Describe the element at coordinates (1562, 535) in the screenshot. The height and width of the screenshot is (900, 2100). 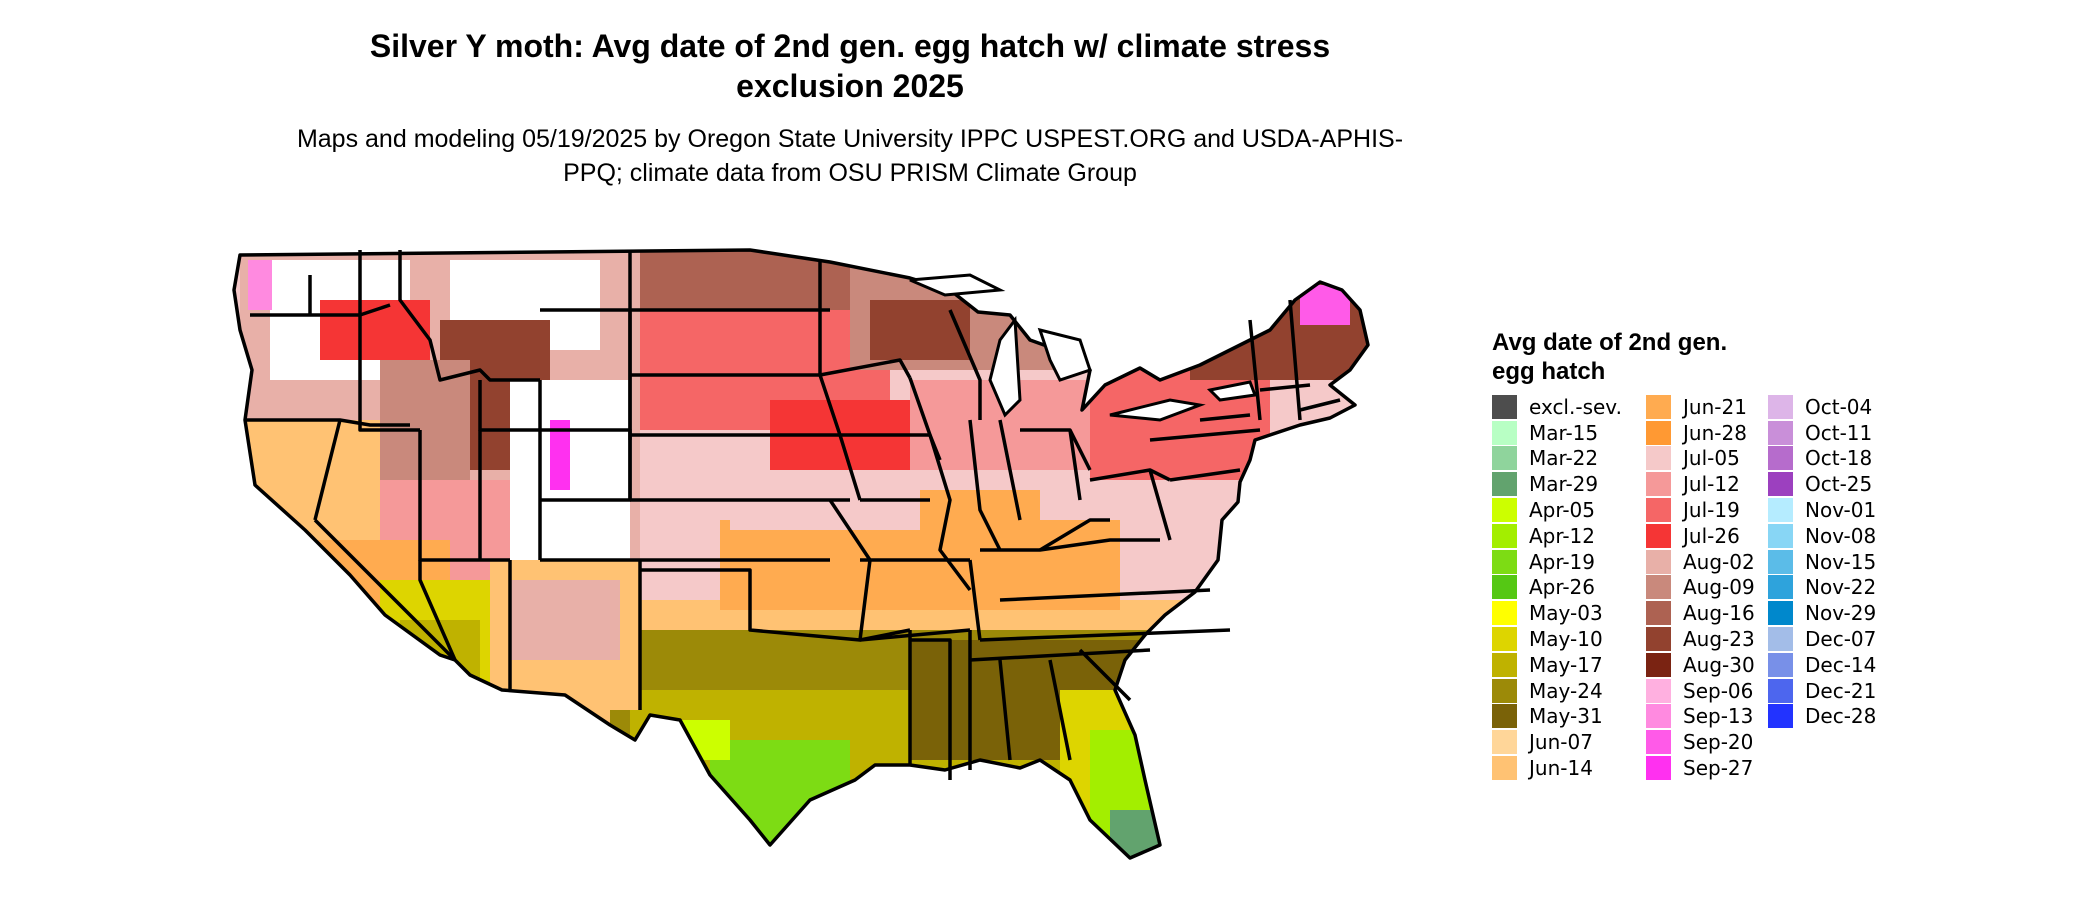
I see `legend-label: Apr-12` at that location.